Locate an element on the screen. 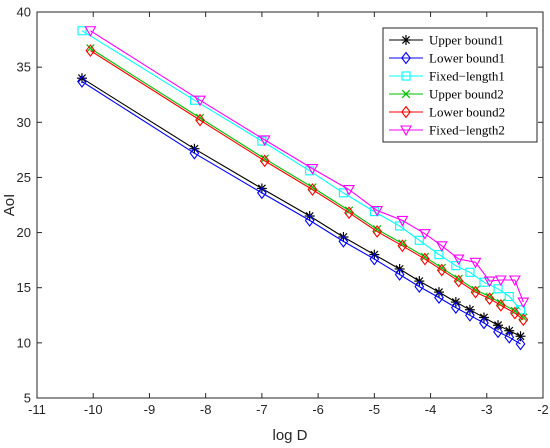 The image size is (550, 448). x-tick-label: -2 is located at coordinates (543, 409).